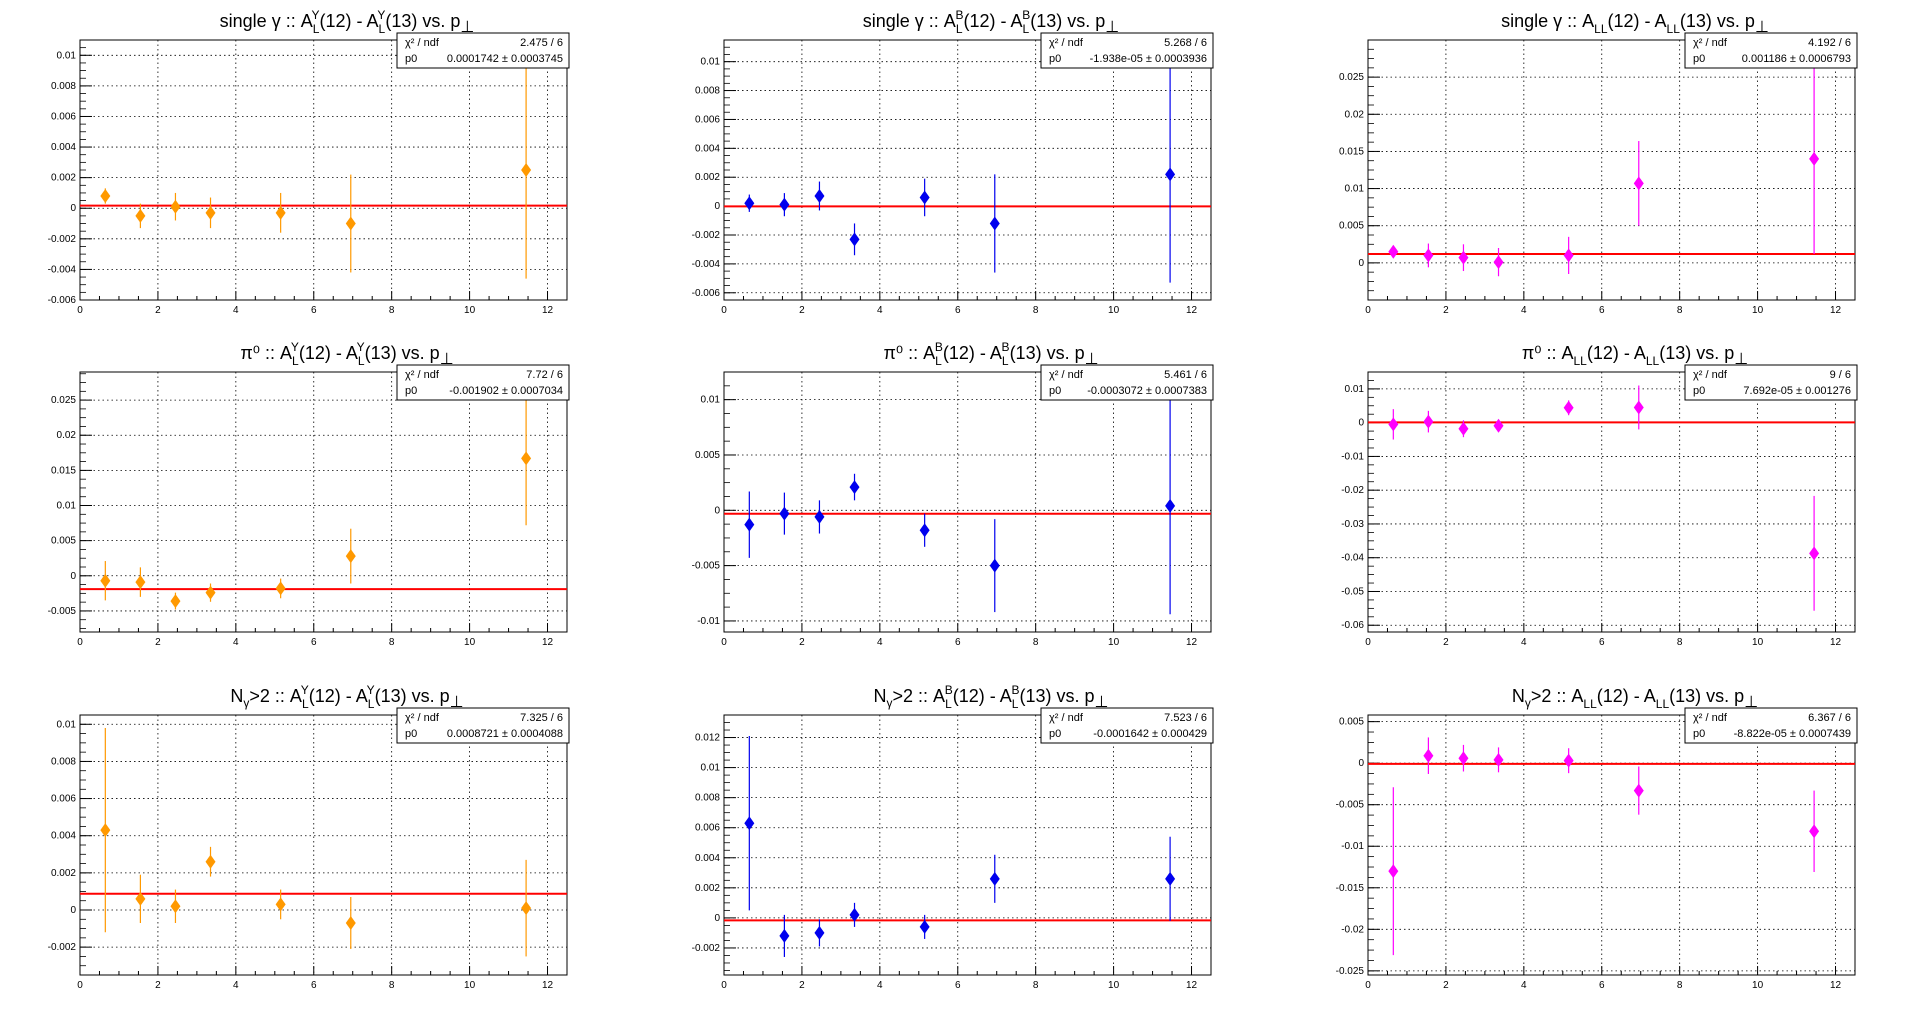  I want to click on chart-title: π⁰ :: ALY(12) - ALY(13) vs. p⊥, so click(346, 354).